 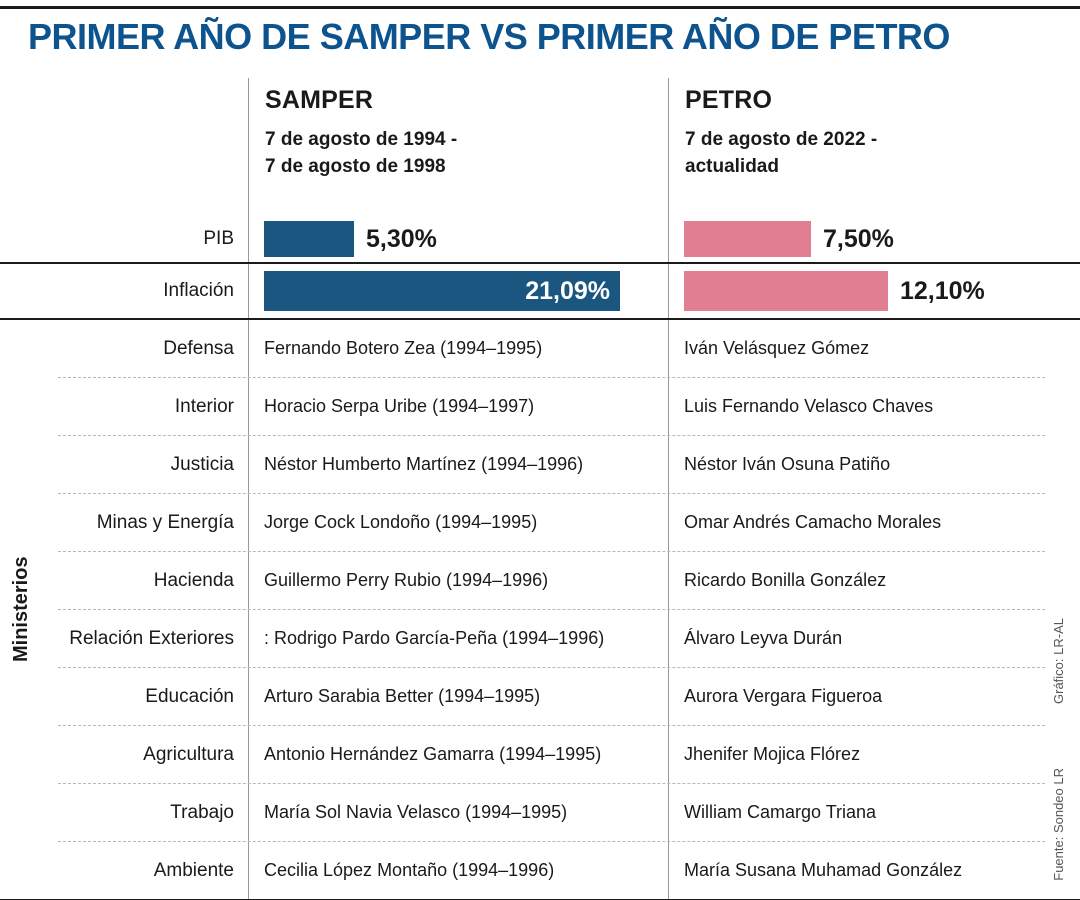 I want to click on petro-minister: Luis Fernando Velasco Chaves, so click(x=856, y=406).